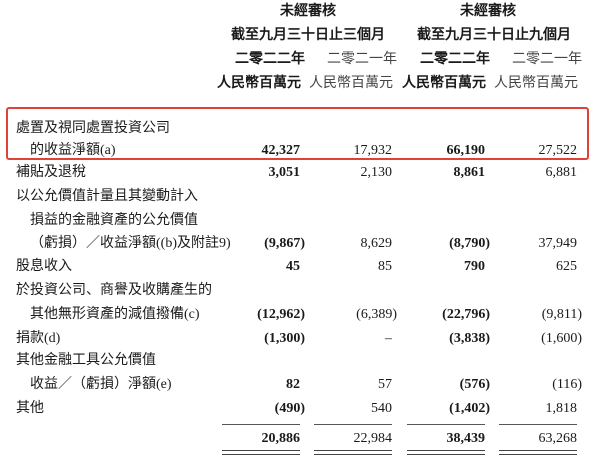 Image resolution: width=600 pixels, height=462 pixels. I want to click on cell-value: 6,881, so click(561, 172).